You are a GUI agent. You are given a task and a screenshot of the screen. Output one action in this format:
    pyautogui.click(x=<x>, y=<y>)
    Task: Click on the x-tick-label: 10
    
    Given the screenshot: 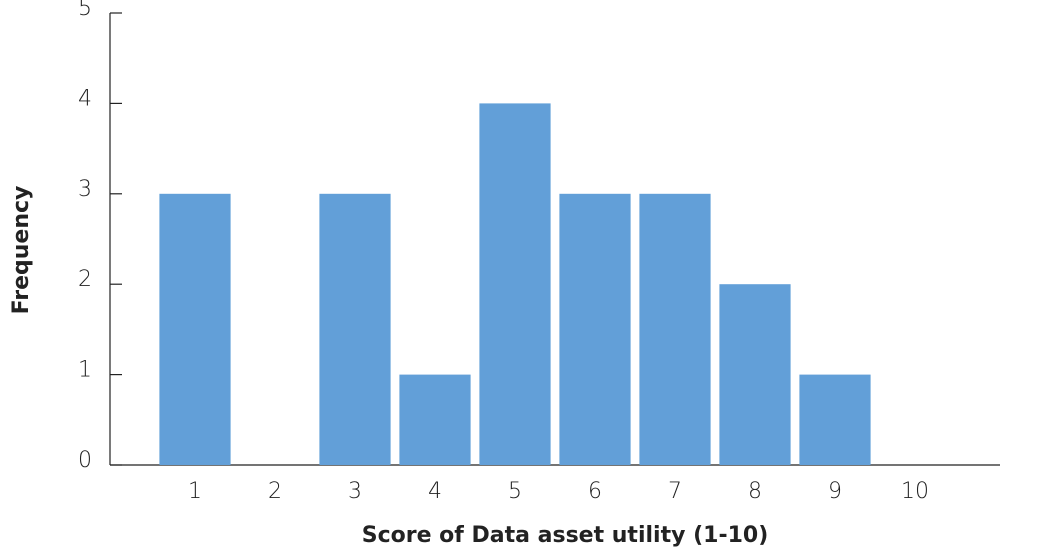 What is the action you would take?
    pyautogui.click(x=915, y=491)
    